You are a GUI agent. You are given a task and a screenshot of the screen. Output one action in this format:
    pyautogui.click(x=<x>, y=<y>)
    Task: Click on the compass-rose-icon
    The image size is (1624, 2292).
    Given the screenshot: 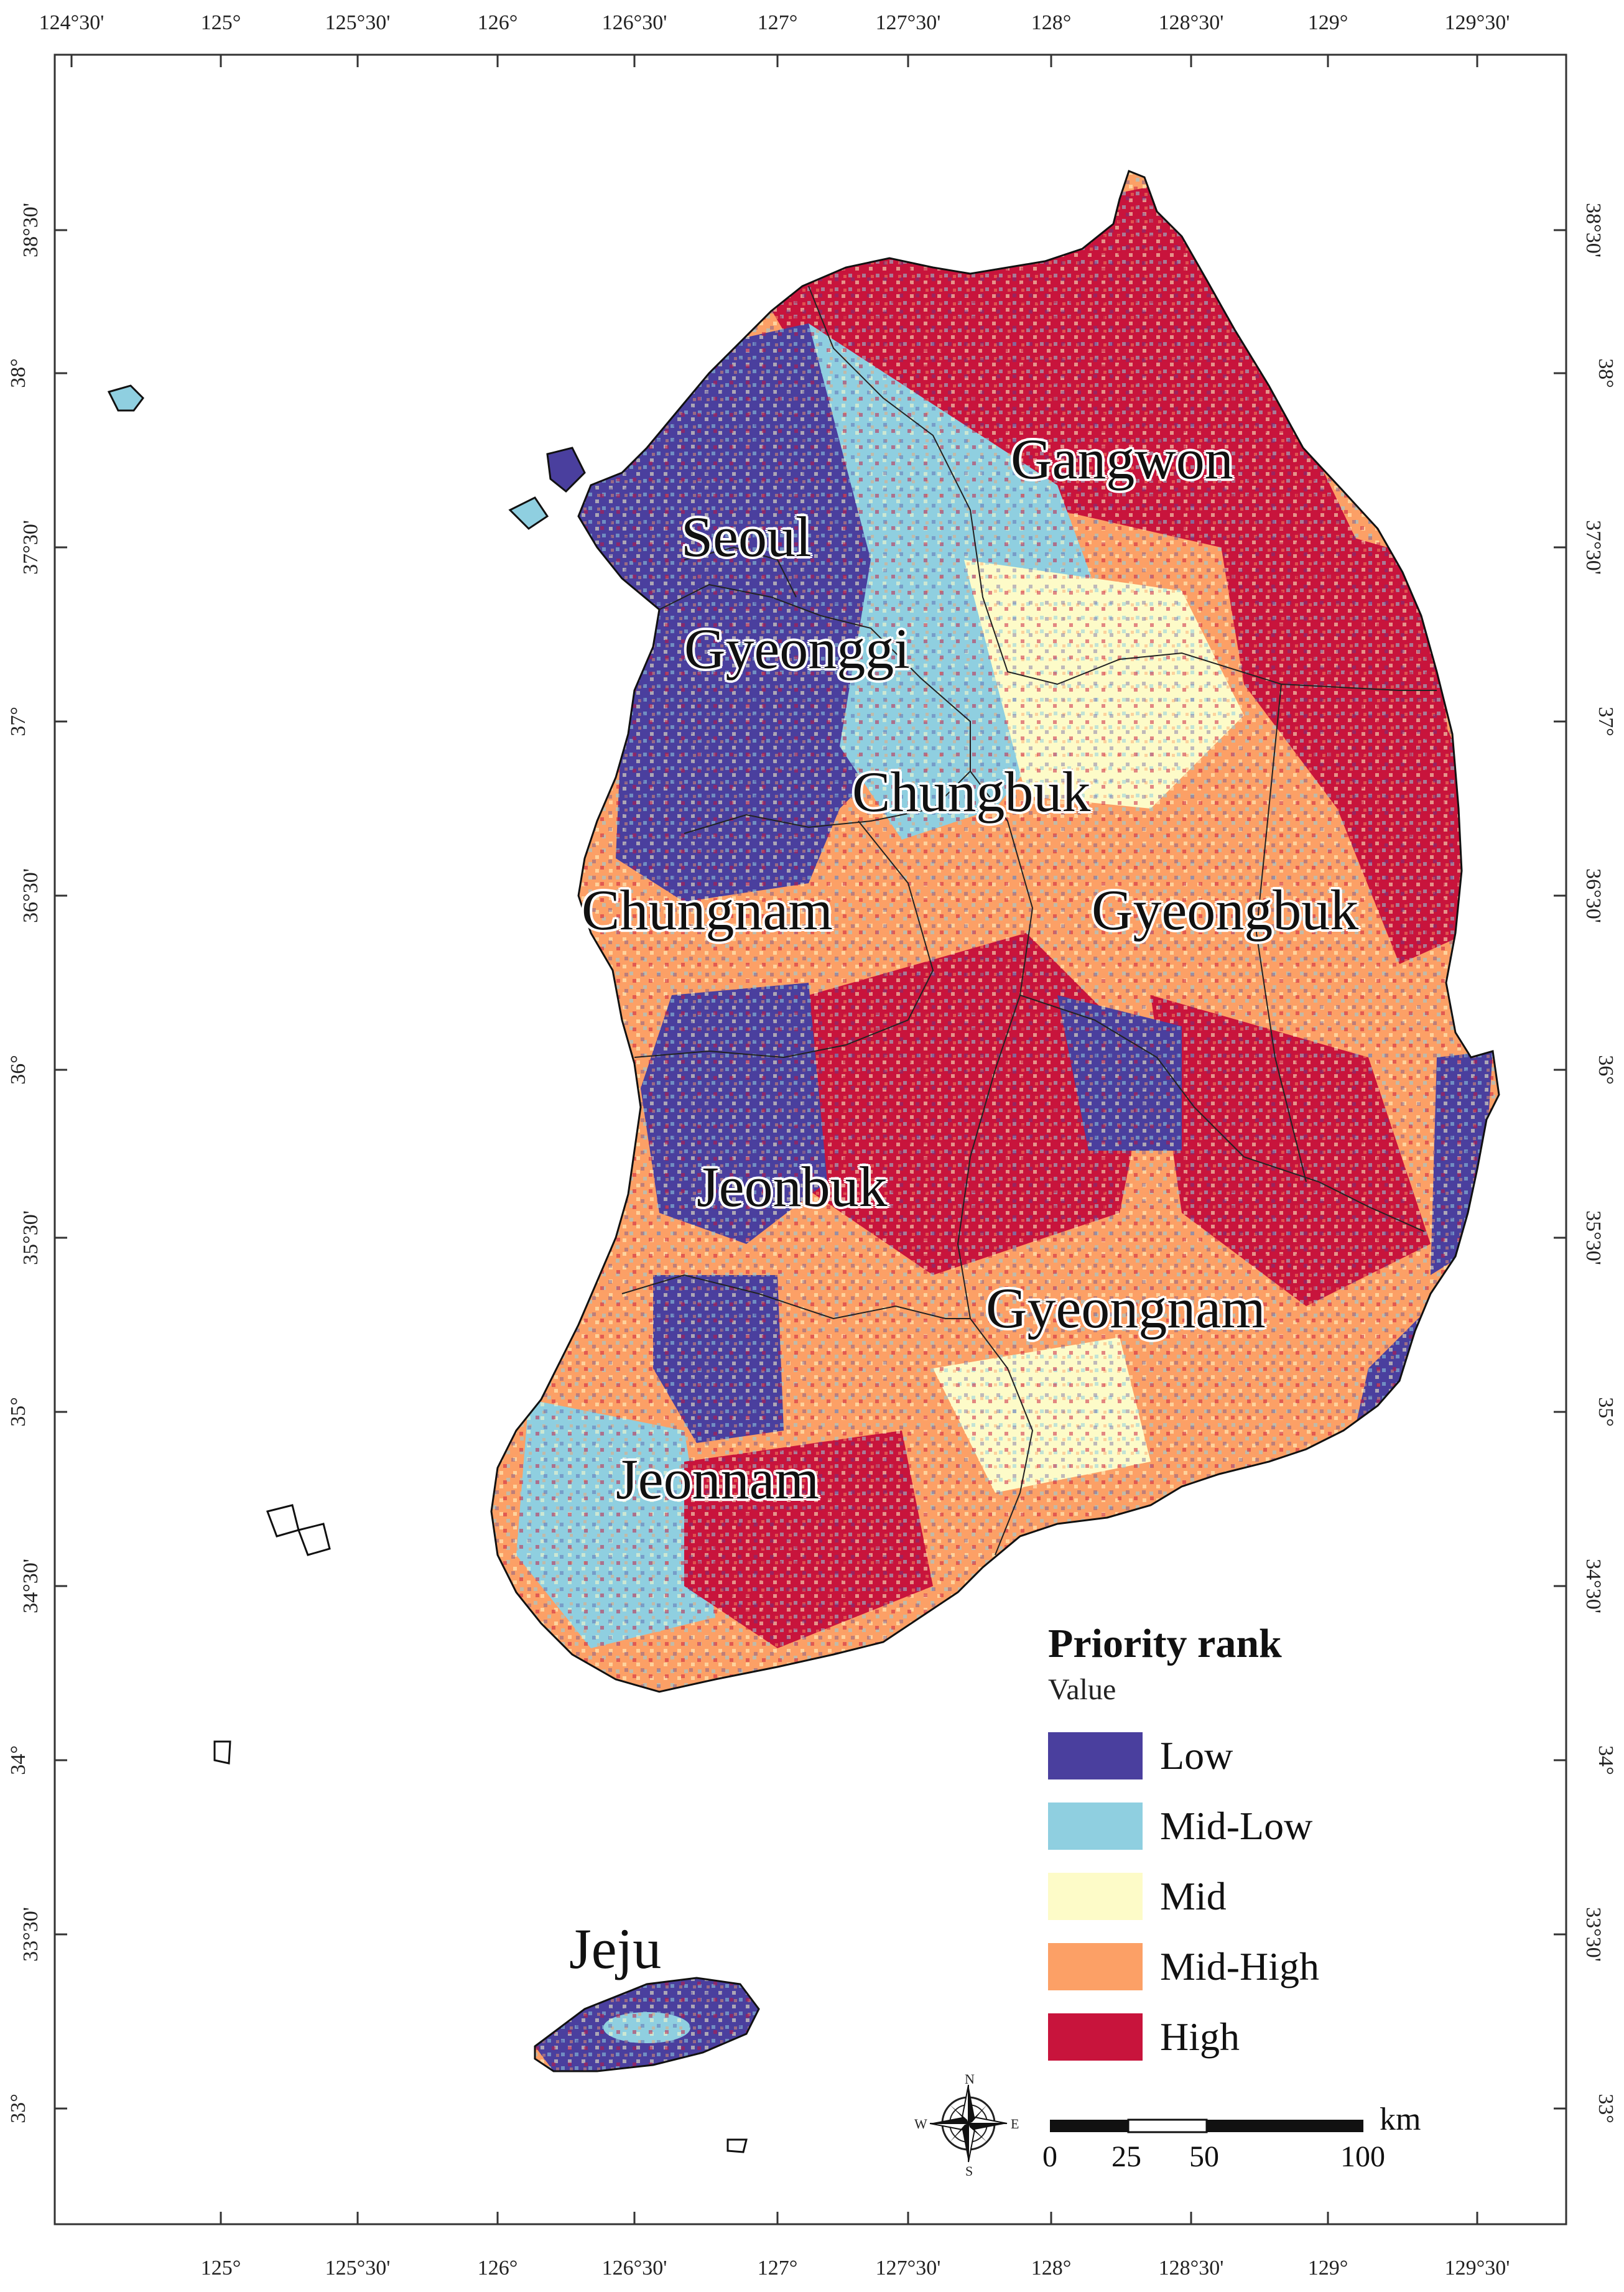 What is the action you would take?
    pyautogui.click(x=968, y=2123)
    